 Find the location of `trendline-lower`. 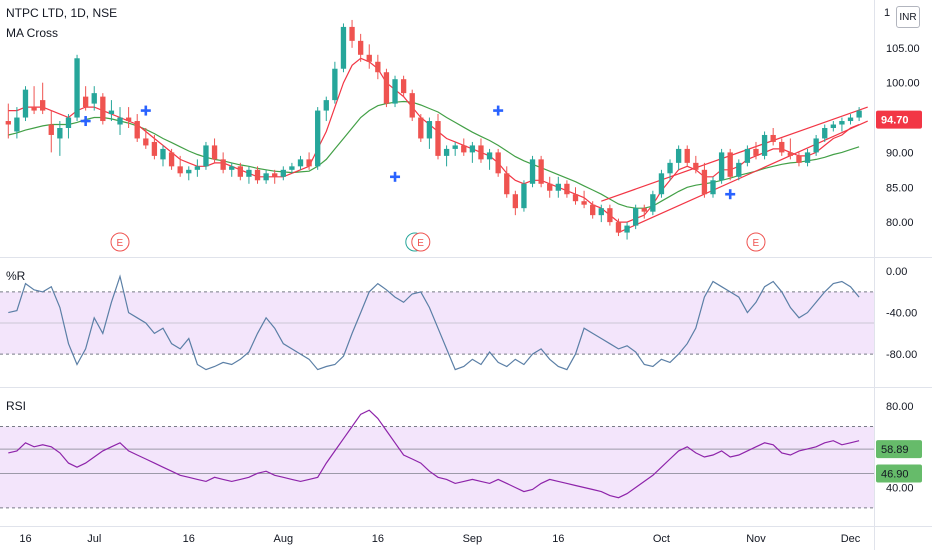

trendline-lower is located at coordinates (743, 177).